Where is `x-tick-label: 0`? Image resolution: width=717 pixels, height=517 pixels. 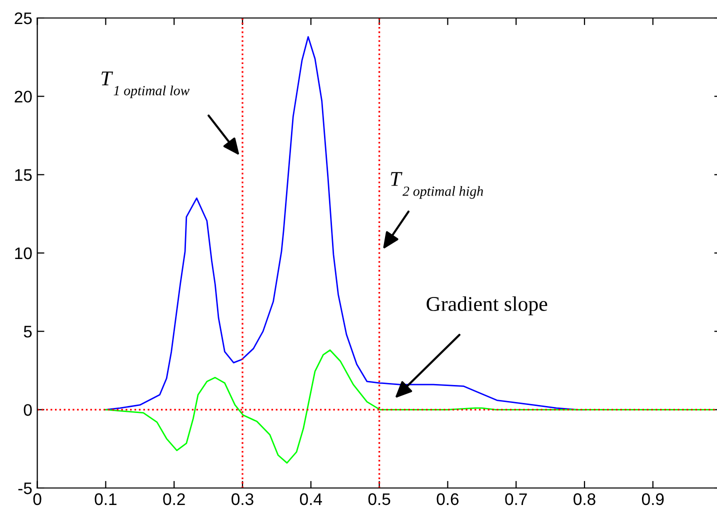 x-tick-label: 0 is located at coordinates (37, 499).